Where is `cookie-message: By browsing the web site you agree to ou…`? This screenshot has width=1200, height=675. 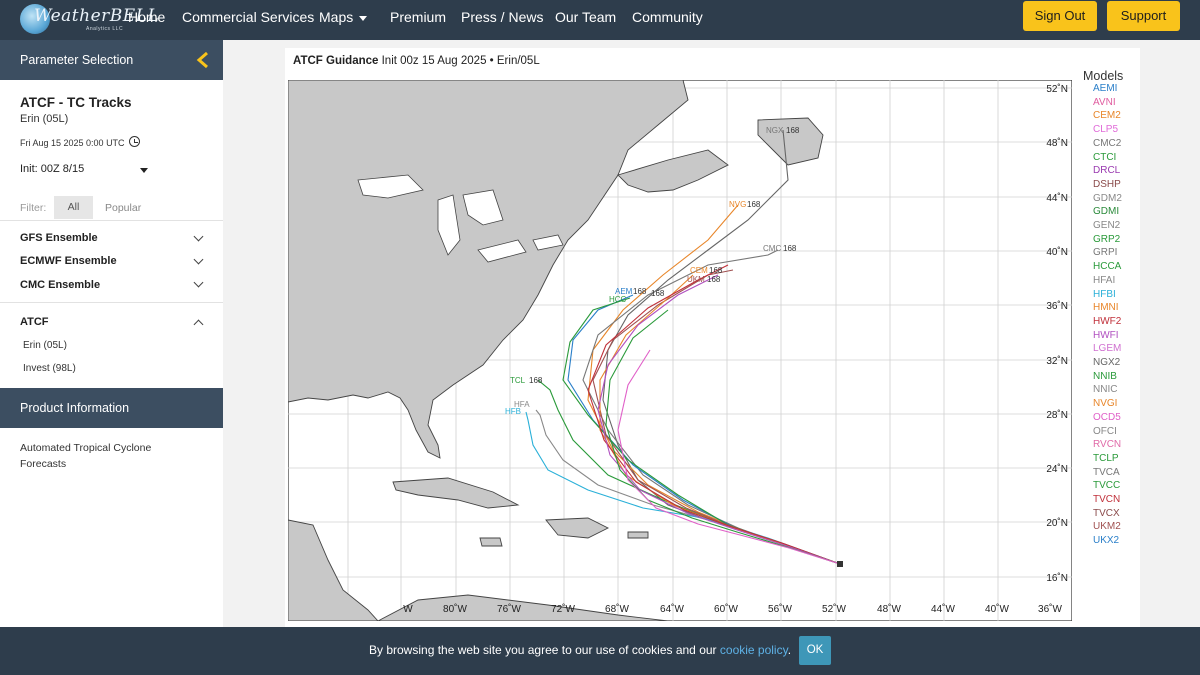
cookie-message: By browsing the web site you agree to ou… is located at coordinates (580, 650).